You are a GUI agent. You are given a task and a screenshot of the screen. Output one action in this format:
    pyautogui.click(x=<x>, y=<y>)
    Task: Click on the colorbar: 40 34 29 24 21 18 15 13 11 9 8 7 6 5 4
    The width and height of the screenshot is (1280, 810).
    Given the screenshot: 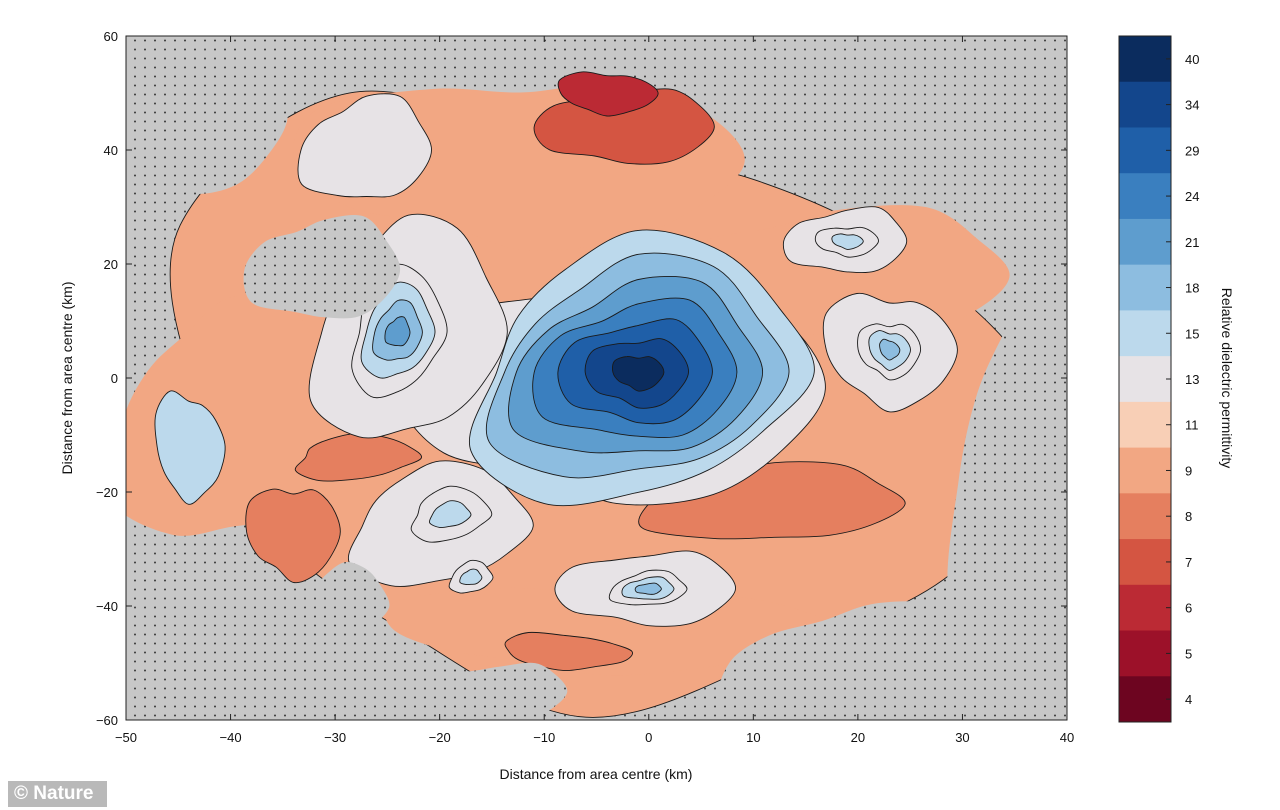 What is the action you would take?
    pyautogui.click(x=1158, y=379)
    